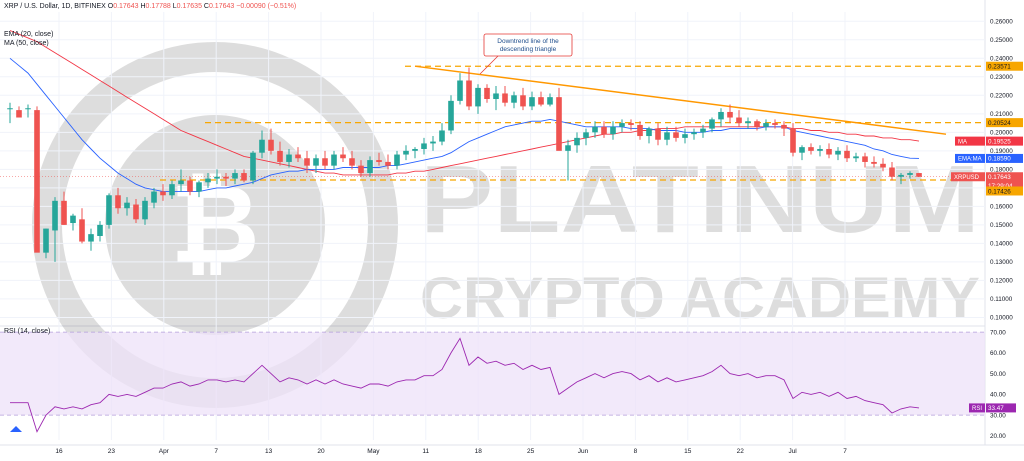  What do you see at coordinates (998, 353) in the screenshot?
I see `rsi-tick-label: 60.00` at bounding box center [998, 353].